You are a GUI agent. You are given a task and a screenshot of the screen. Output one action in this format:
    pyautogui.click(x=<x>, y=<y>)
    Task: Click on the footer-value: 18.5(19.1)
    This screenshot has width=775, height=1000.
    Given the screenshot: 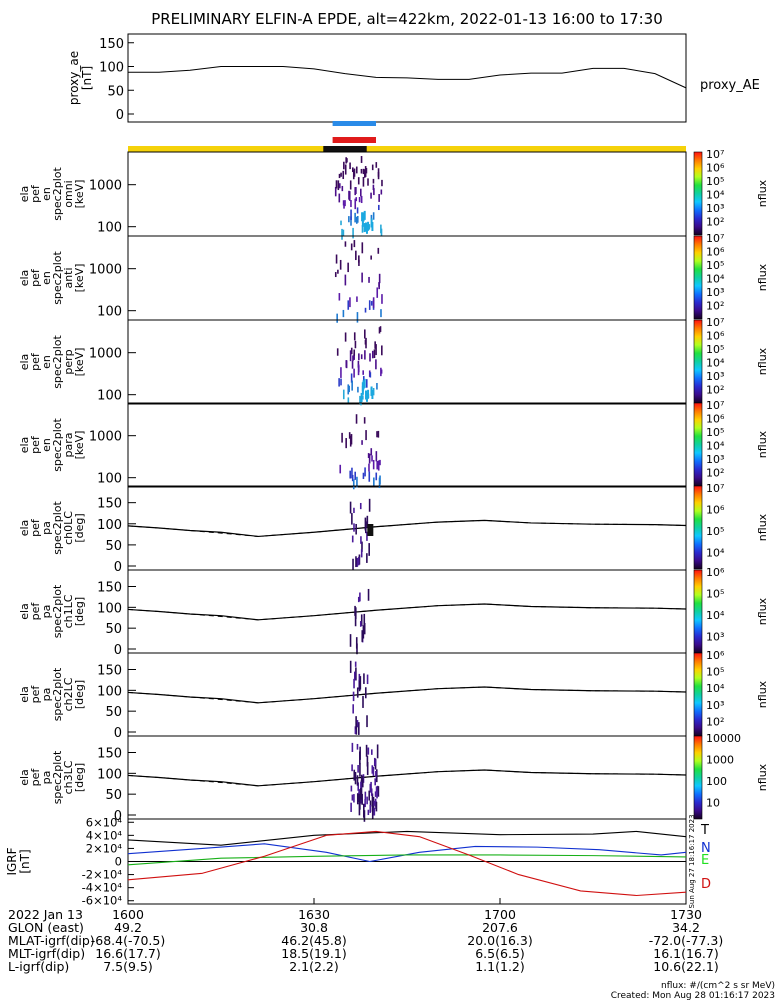 What is the action you would take?
    pyautogui.click(x=313, y=953)
    